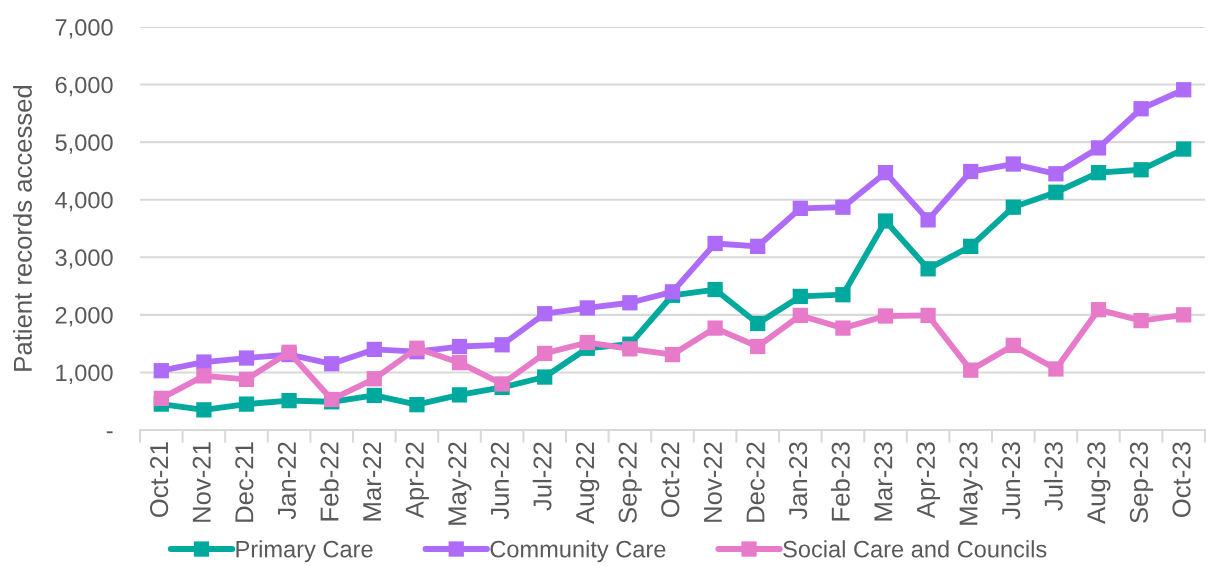 This screenshot has height=574, width=1218. What do you see at coordinates (201, 482) in the screenshot?
I see `x-tick-label: Nov-21` at bounding box center [201, 482].